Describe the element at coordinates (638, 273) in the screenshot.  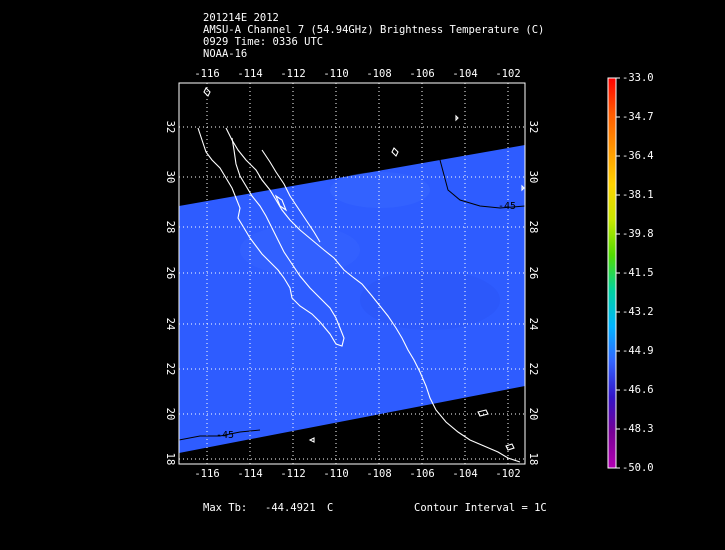
I see `colorbar-label: -41.5` at that location.